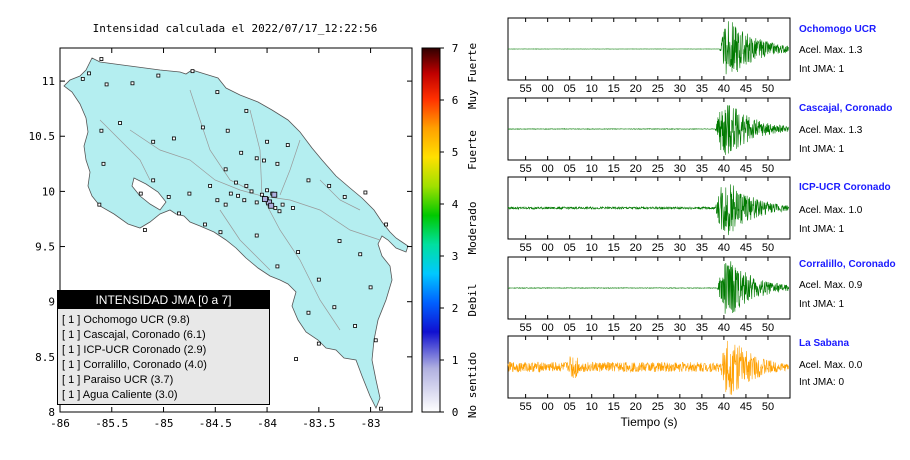  What do you see at coordinates (455, 308) in the screenshot?
I see `colorbar-tick-label: 2` at bounding box center [455, 308].